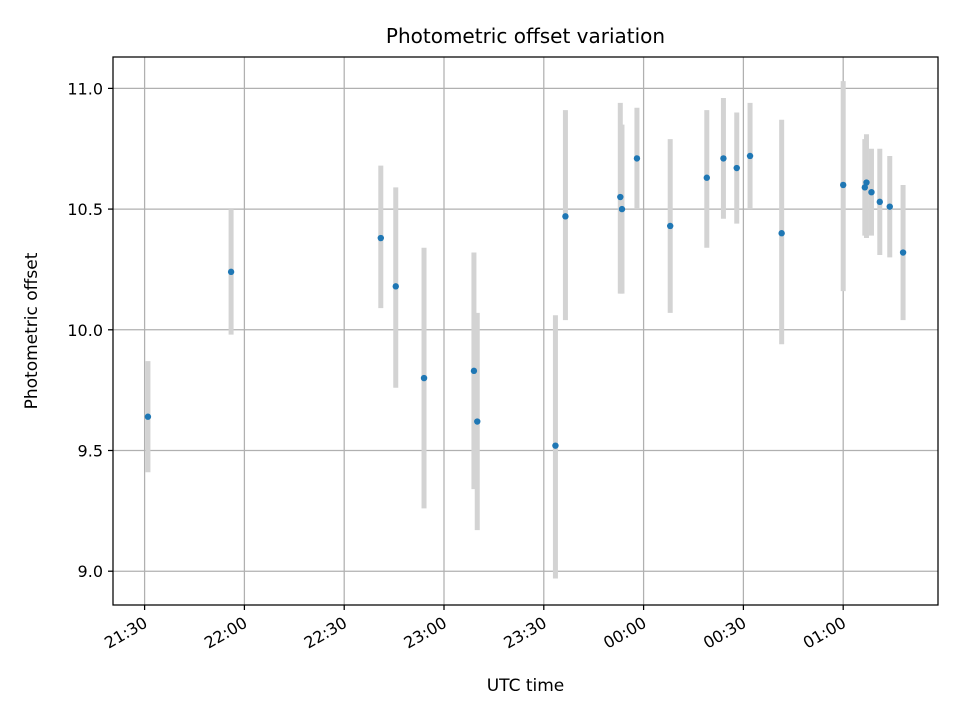 The image size is (960, 720). What do you see at coordinates (85, 209) in the screenshot?
I see `y-tick-label: 10.5` at bounding box center [85, 209].